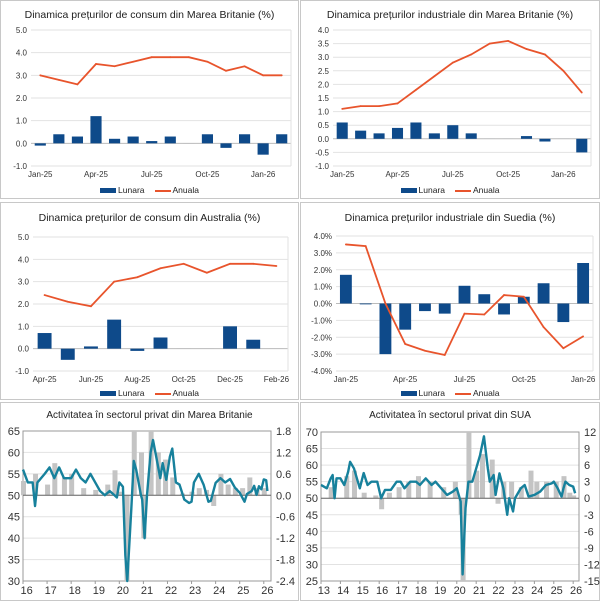 Image resolution: width=600 pixels, height=601 pixels. Describe the element at coordinates (323, 304) in the screenshot. I see `y-tick-label: 0.0%` at that location.